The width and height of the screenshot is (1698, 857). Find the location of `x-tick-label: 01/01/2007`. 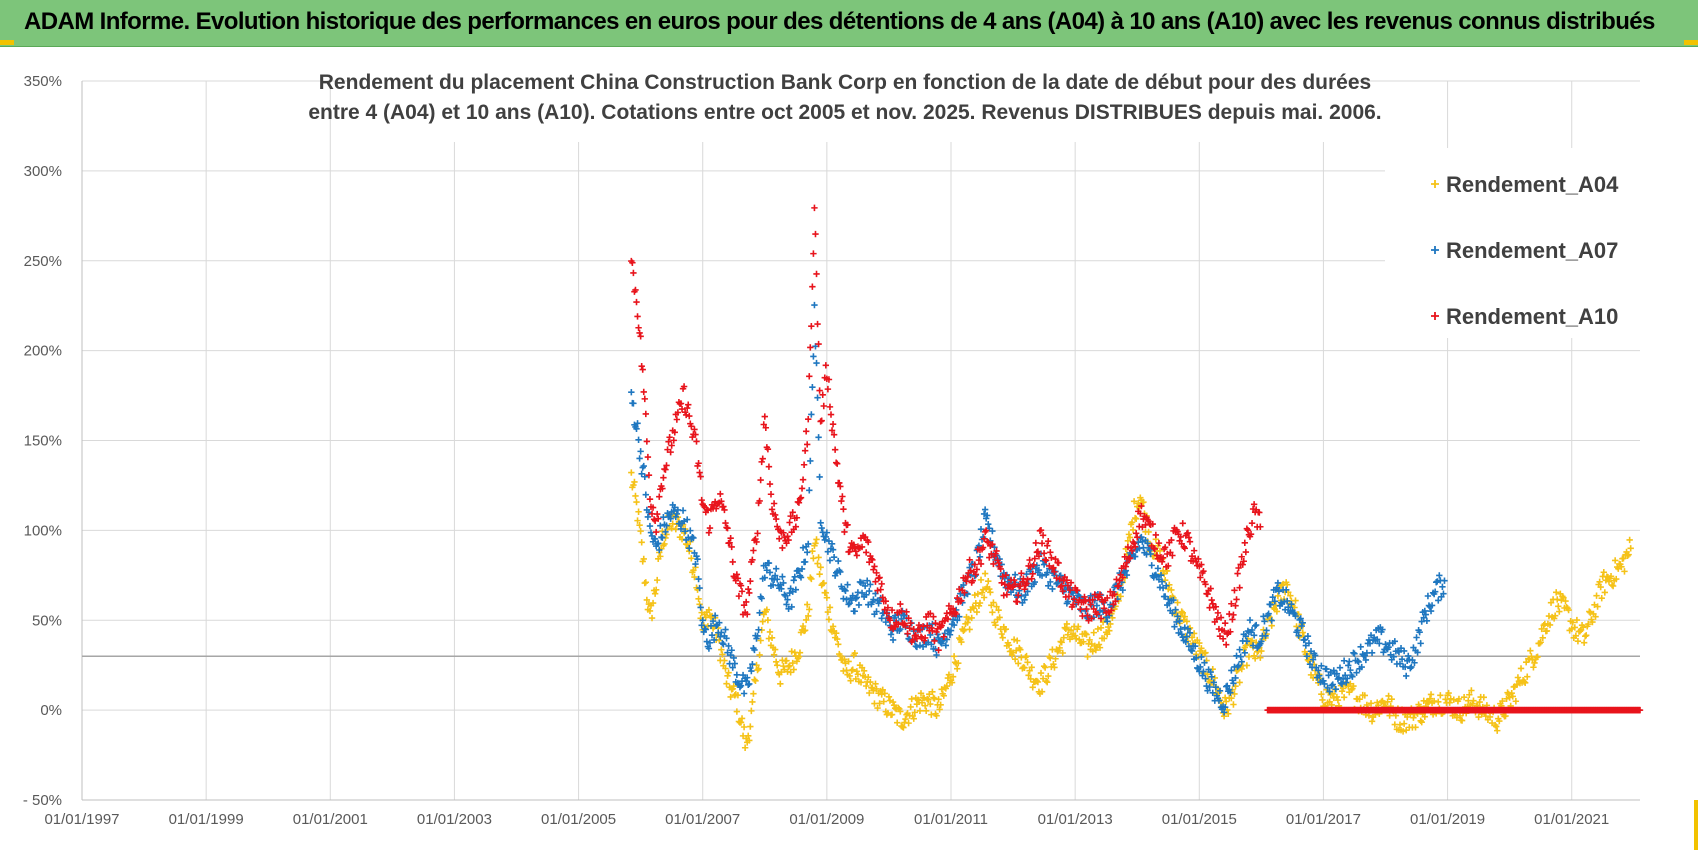

x-tick-label: 01/01/2007 is located at coordinates (702, 819).